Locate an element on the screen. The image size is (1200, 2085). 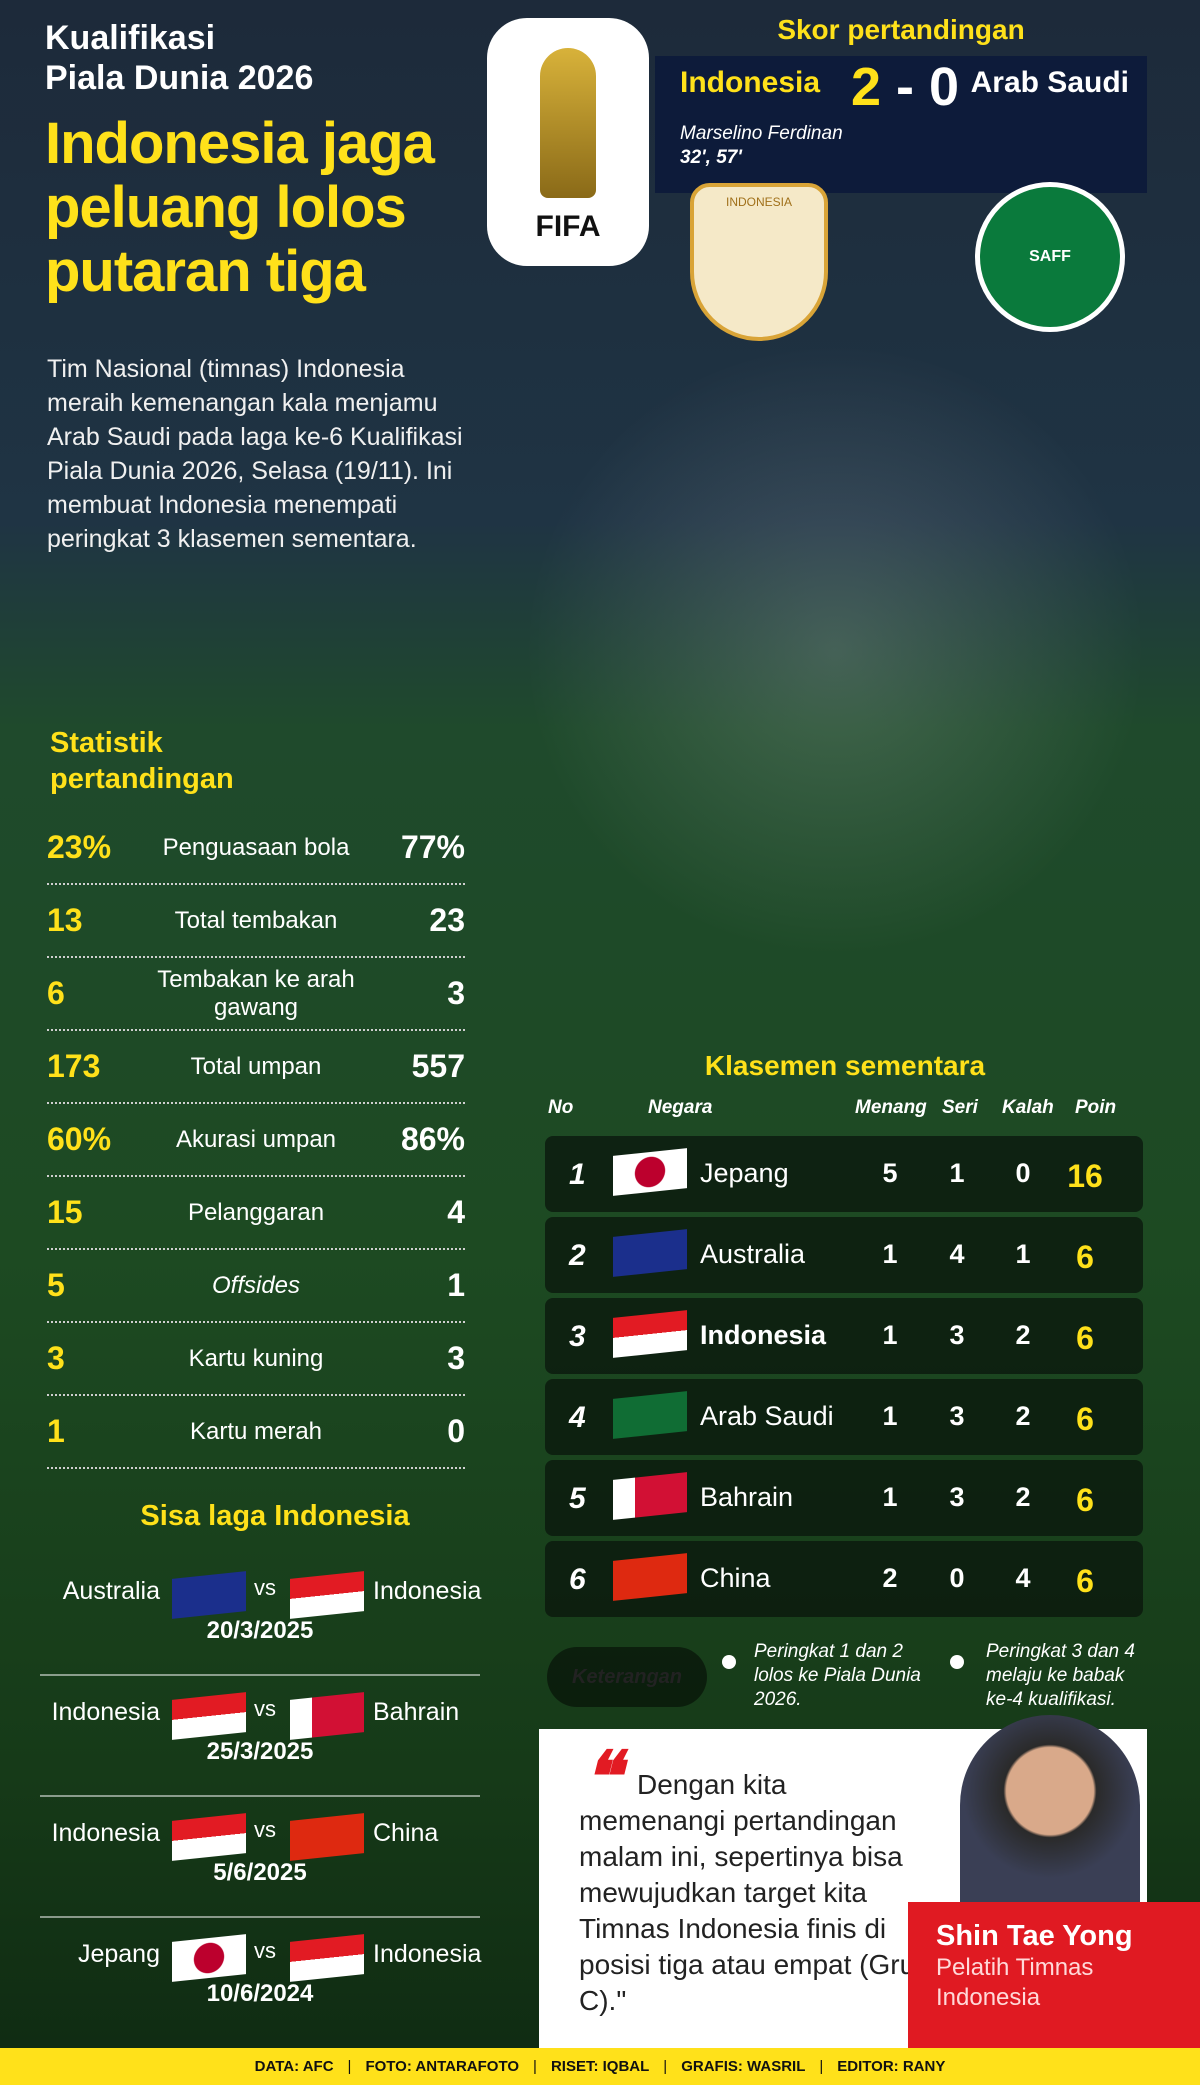
fifa-logo: FIFA is located at coordinates (568, 142).